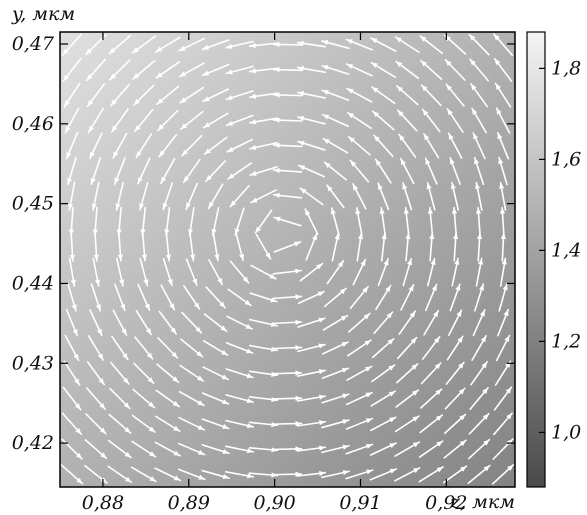  What do you see at coordinates (274, 503) in the screenshot?
I see `x-tick-label: 0,90` at bounding box center [274, 503].